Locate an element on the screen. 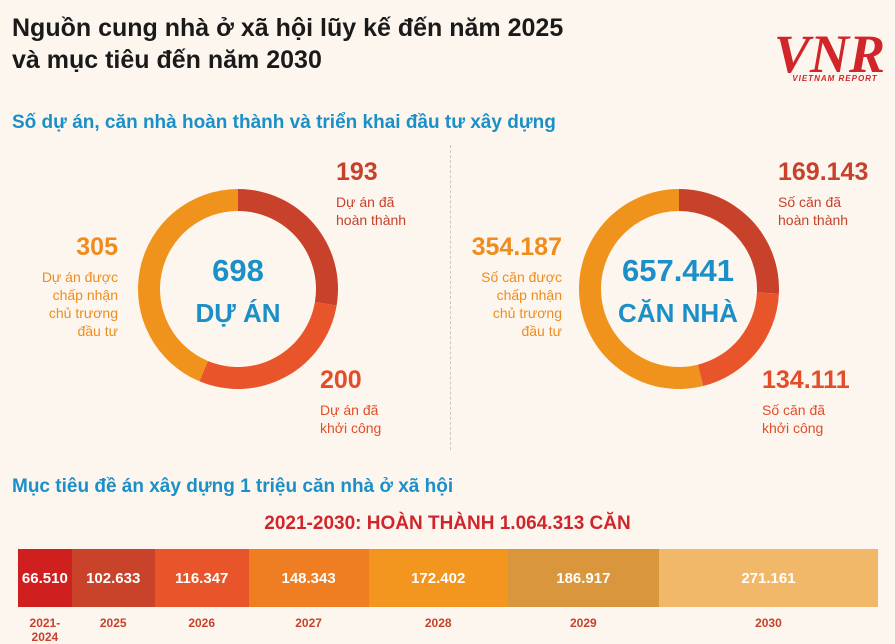 The height and width of the screenshot is (644, 895). label-line: Số căn được is located at coordinates (521, 277).